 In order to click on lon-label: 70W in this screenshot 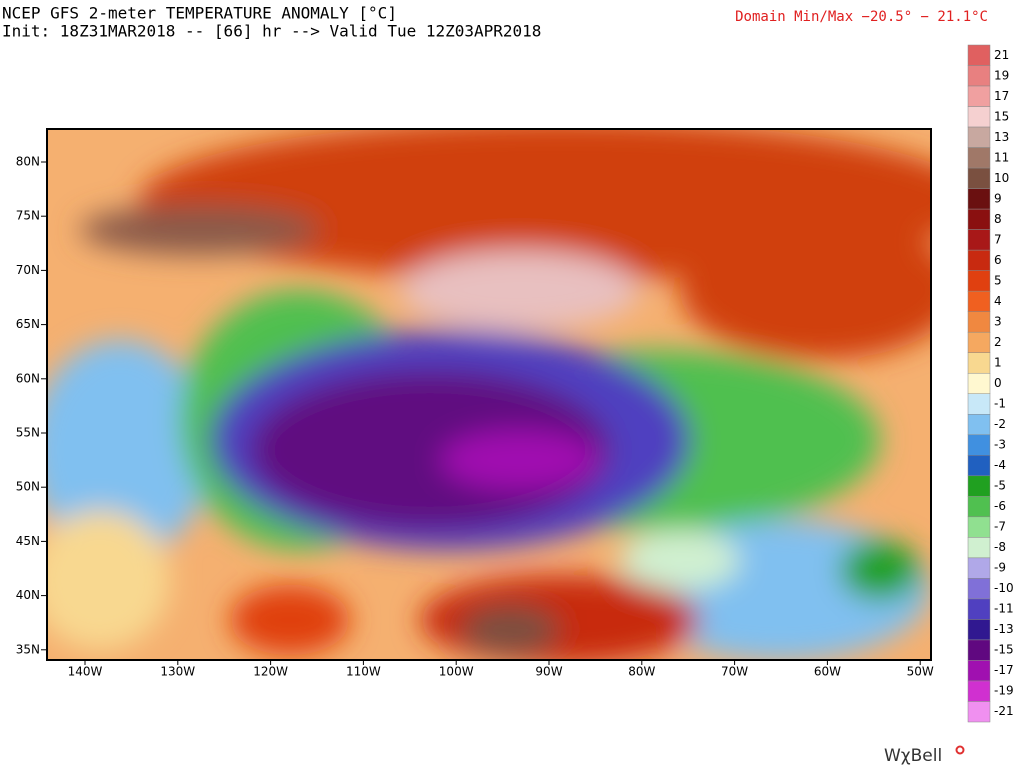, I will do `click(734, 672)`.